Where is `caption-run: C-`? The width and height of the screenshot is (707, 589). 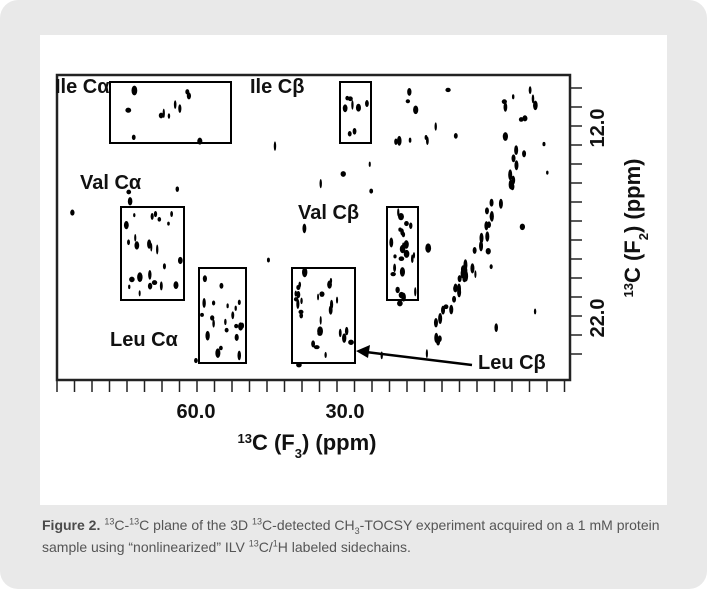
caption-run: C- is located at coordinates (122, 525).